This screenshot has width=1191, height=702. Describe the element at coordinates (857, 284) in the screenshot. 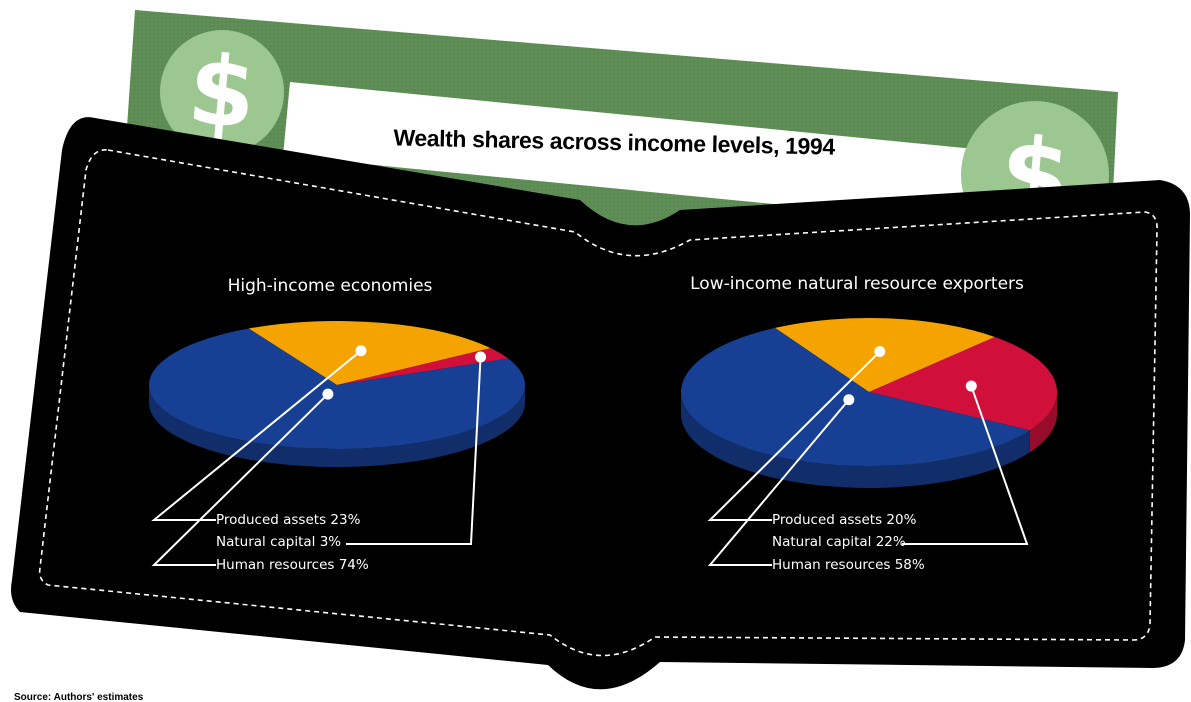

I see `chart-title: Low-income natural resource exporters` at that location.